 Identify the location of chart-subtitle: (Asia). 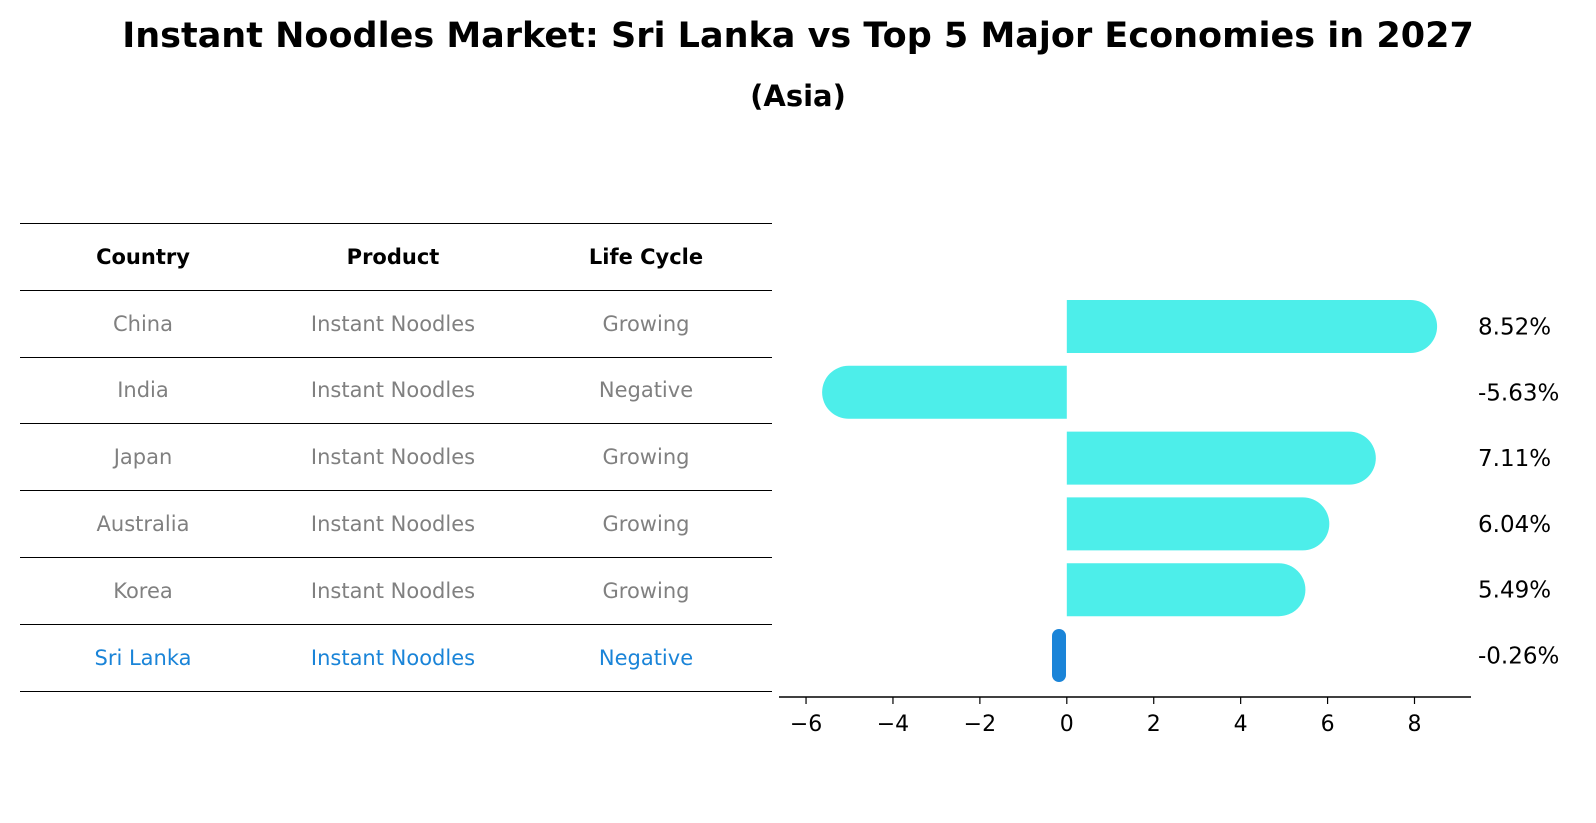
(798, 96).